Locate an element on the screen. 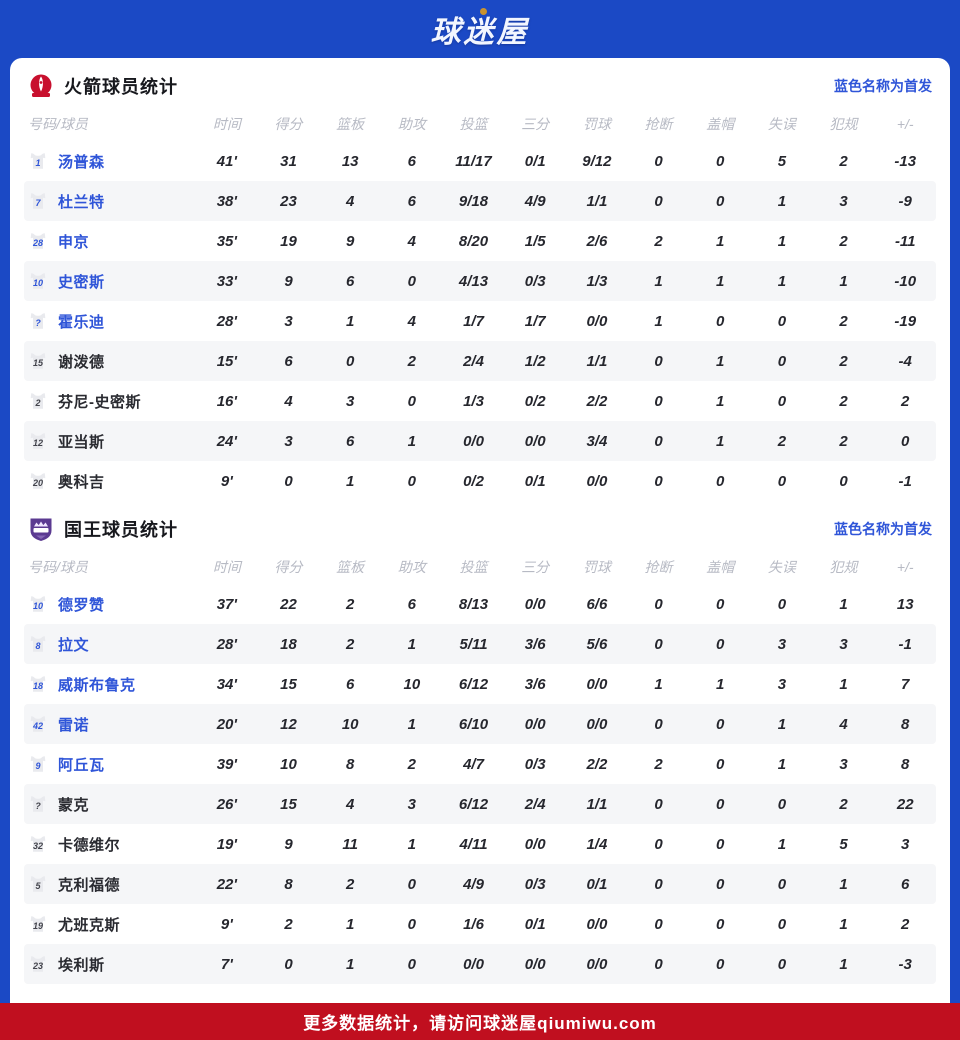 The height and width of the screenshot is (1040, 960). stat-value: 31 is located at coordinates (288, 161).